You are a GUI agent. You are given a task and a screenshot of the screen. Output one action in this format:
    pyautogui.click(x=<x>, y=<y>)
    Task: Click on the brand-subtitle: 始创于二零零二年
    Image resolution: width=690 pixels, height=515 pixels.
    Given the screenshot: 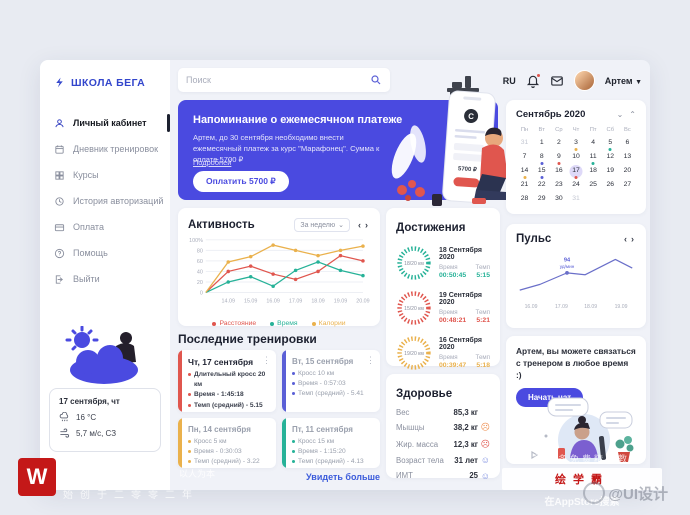 What is the action you would take?
    pyautogui.click(x=131, y=495)
    